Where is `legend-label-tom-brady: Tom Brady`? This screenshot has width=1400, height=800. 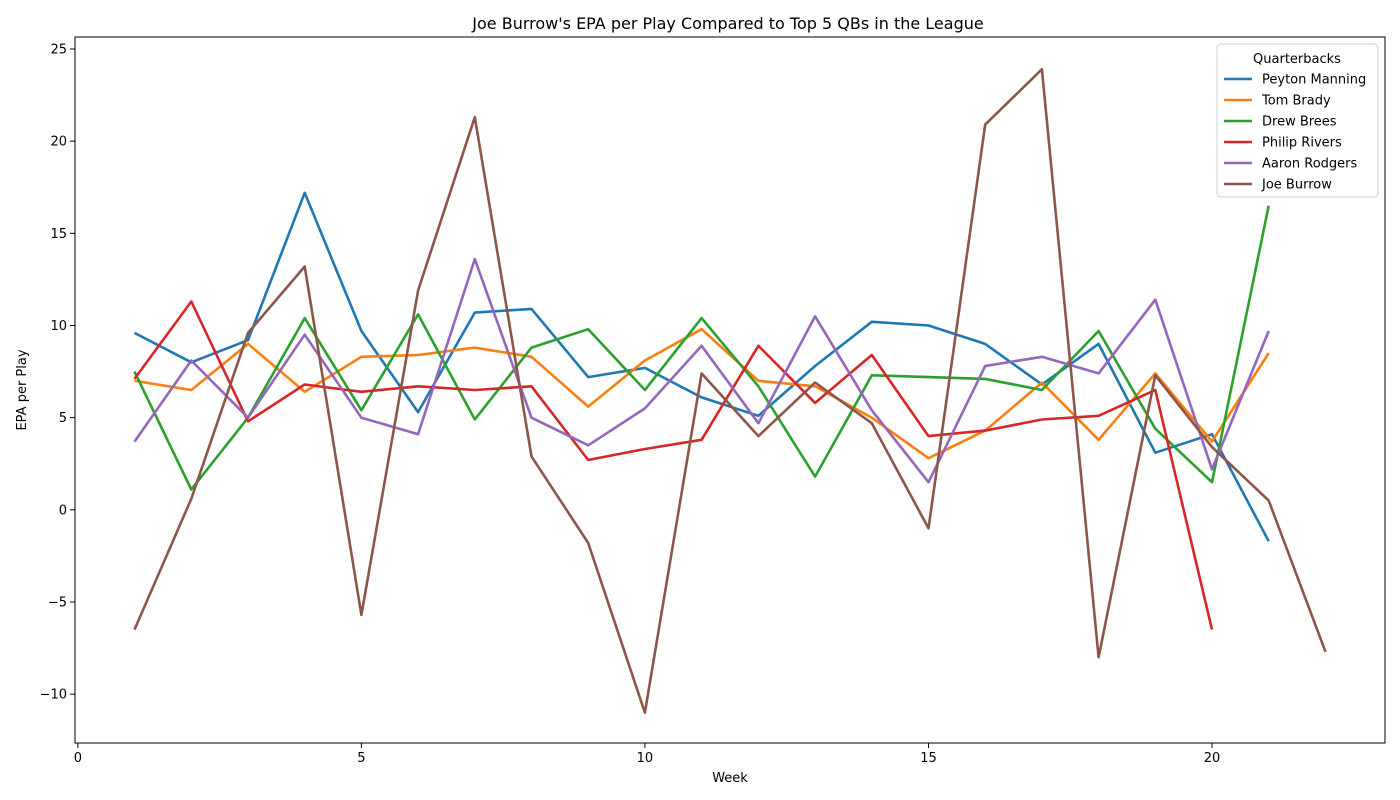 legend-label-tom-brady: Tom Brady is located at coordinates (1296, 101).